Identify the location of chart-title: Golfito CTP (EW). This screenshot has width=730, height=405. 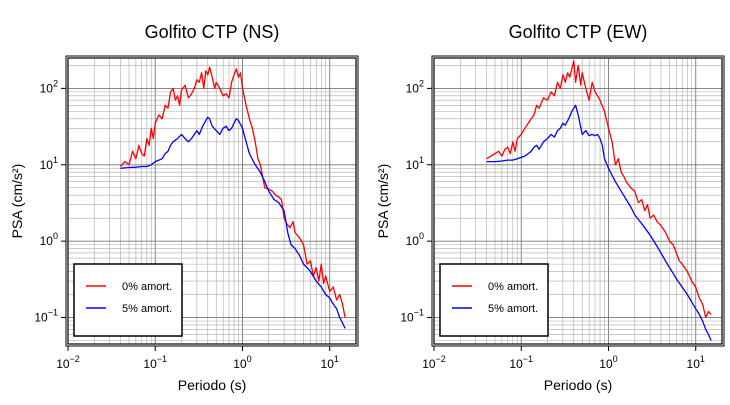
(578, 32).